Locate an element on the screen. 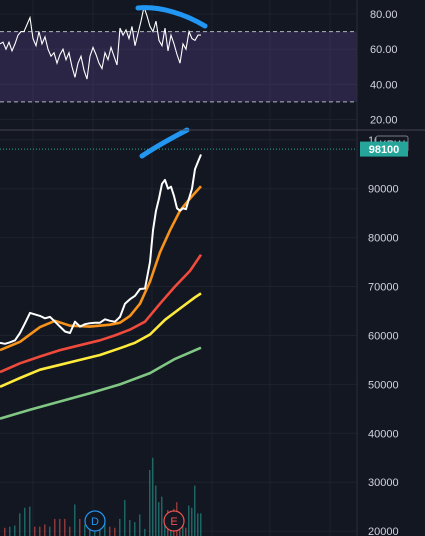 The height and width of the screenshot is (536, 425). event-label-e: E is located at coordinates (173, 522).